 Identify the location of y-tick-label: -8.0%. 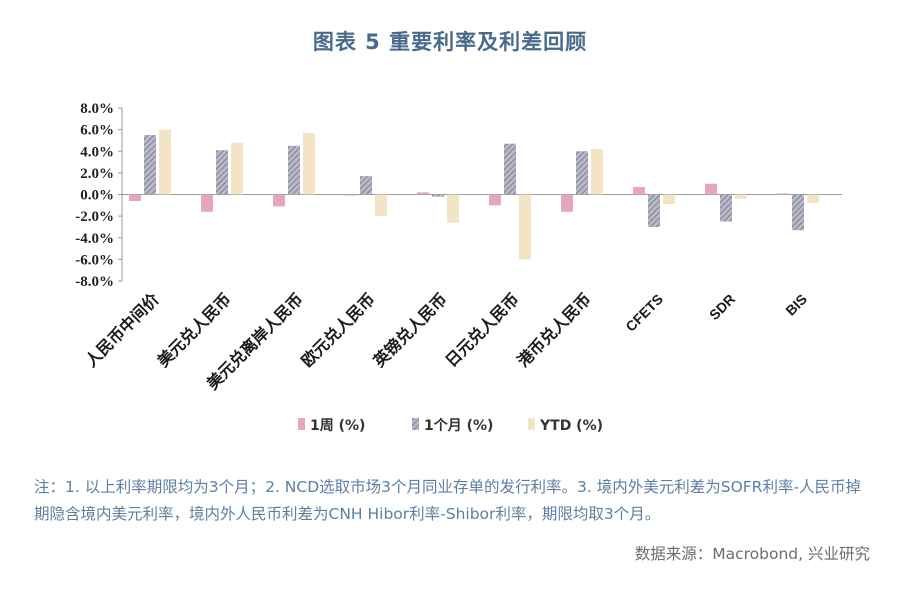
(94, 282).